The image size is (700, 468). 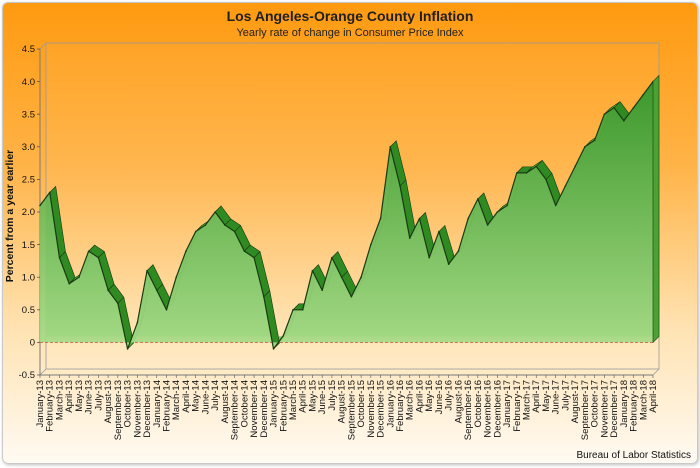 I want to click on x-tick-label: October-14, so click(x=244, y=404).